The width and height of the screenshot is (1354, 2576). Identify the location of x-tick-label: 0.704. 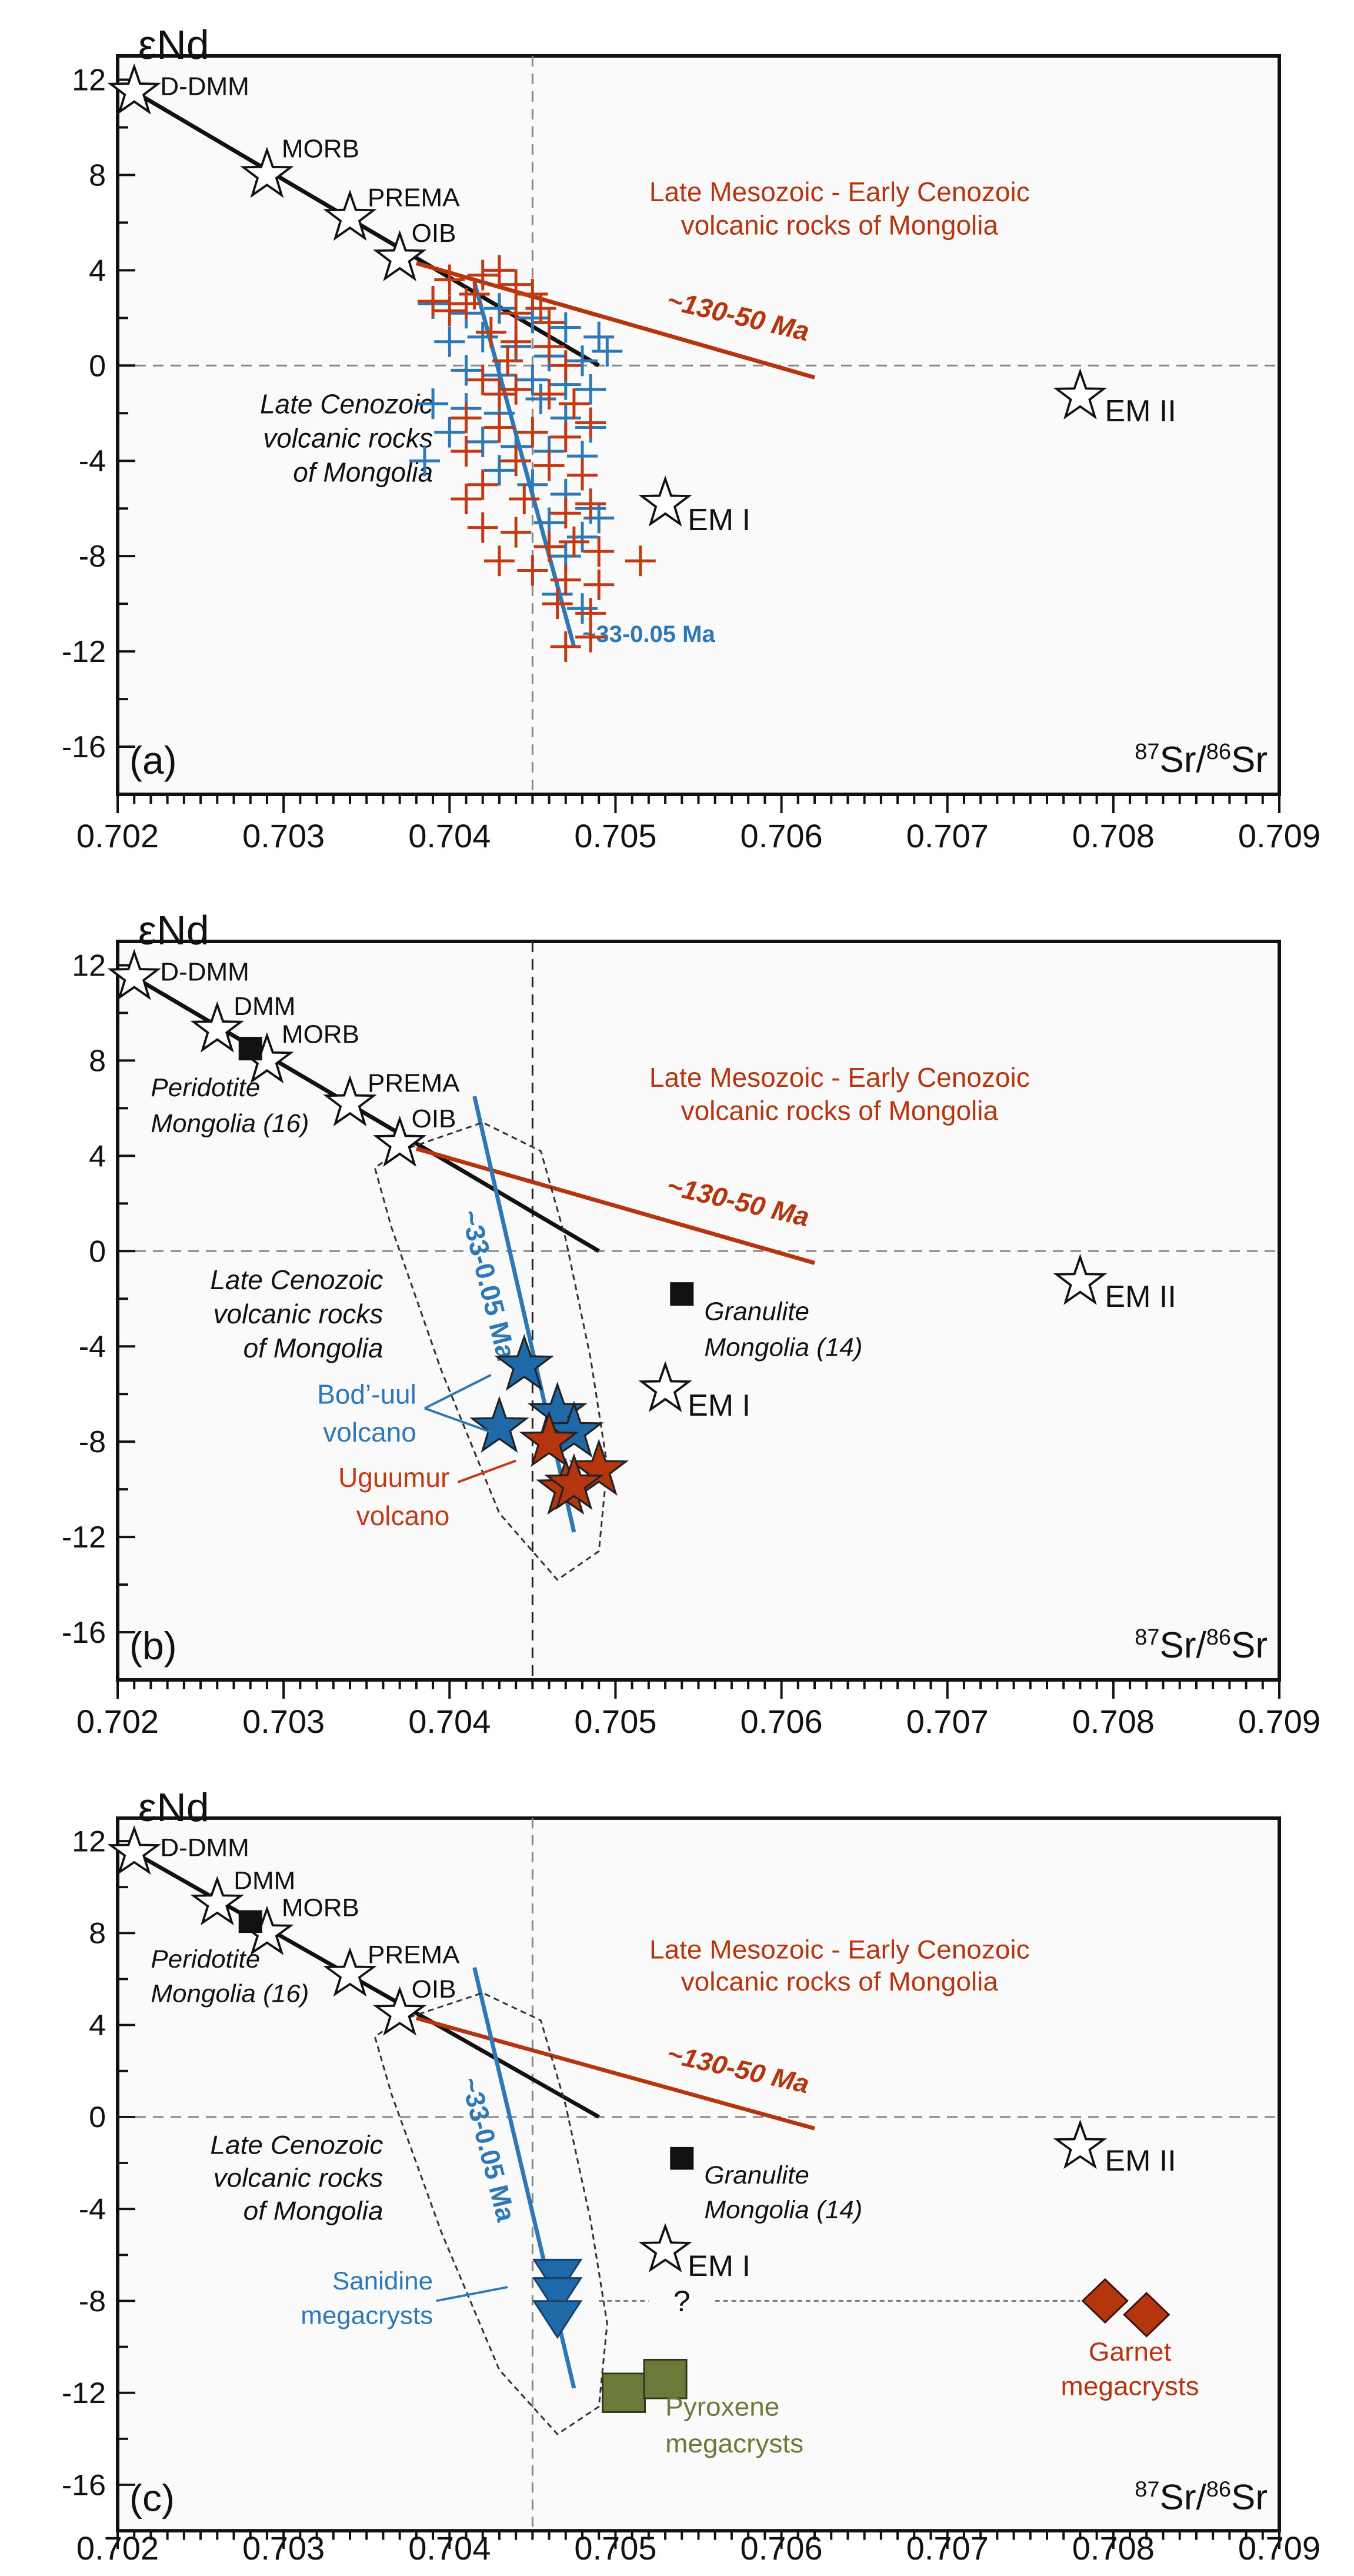
(449, 2548).